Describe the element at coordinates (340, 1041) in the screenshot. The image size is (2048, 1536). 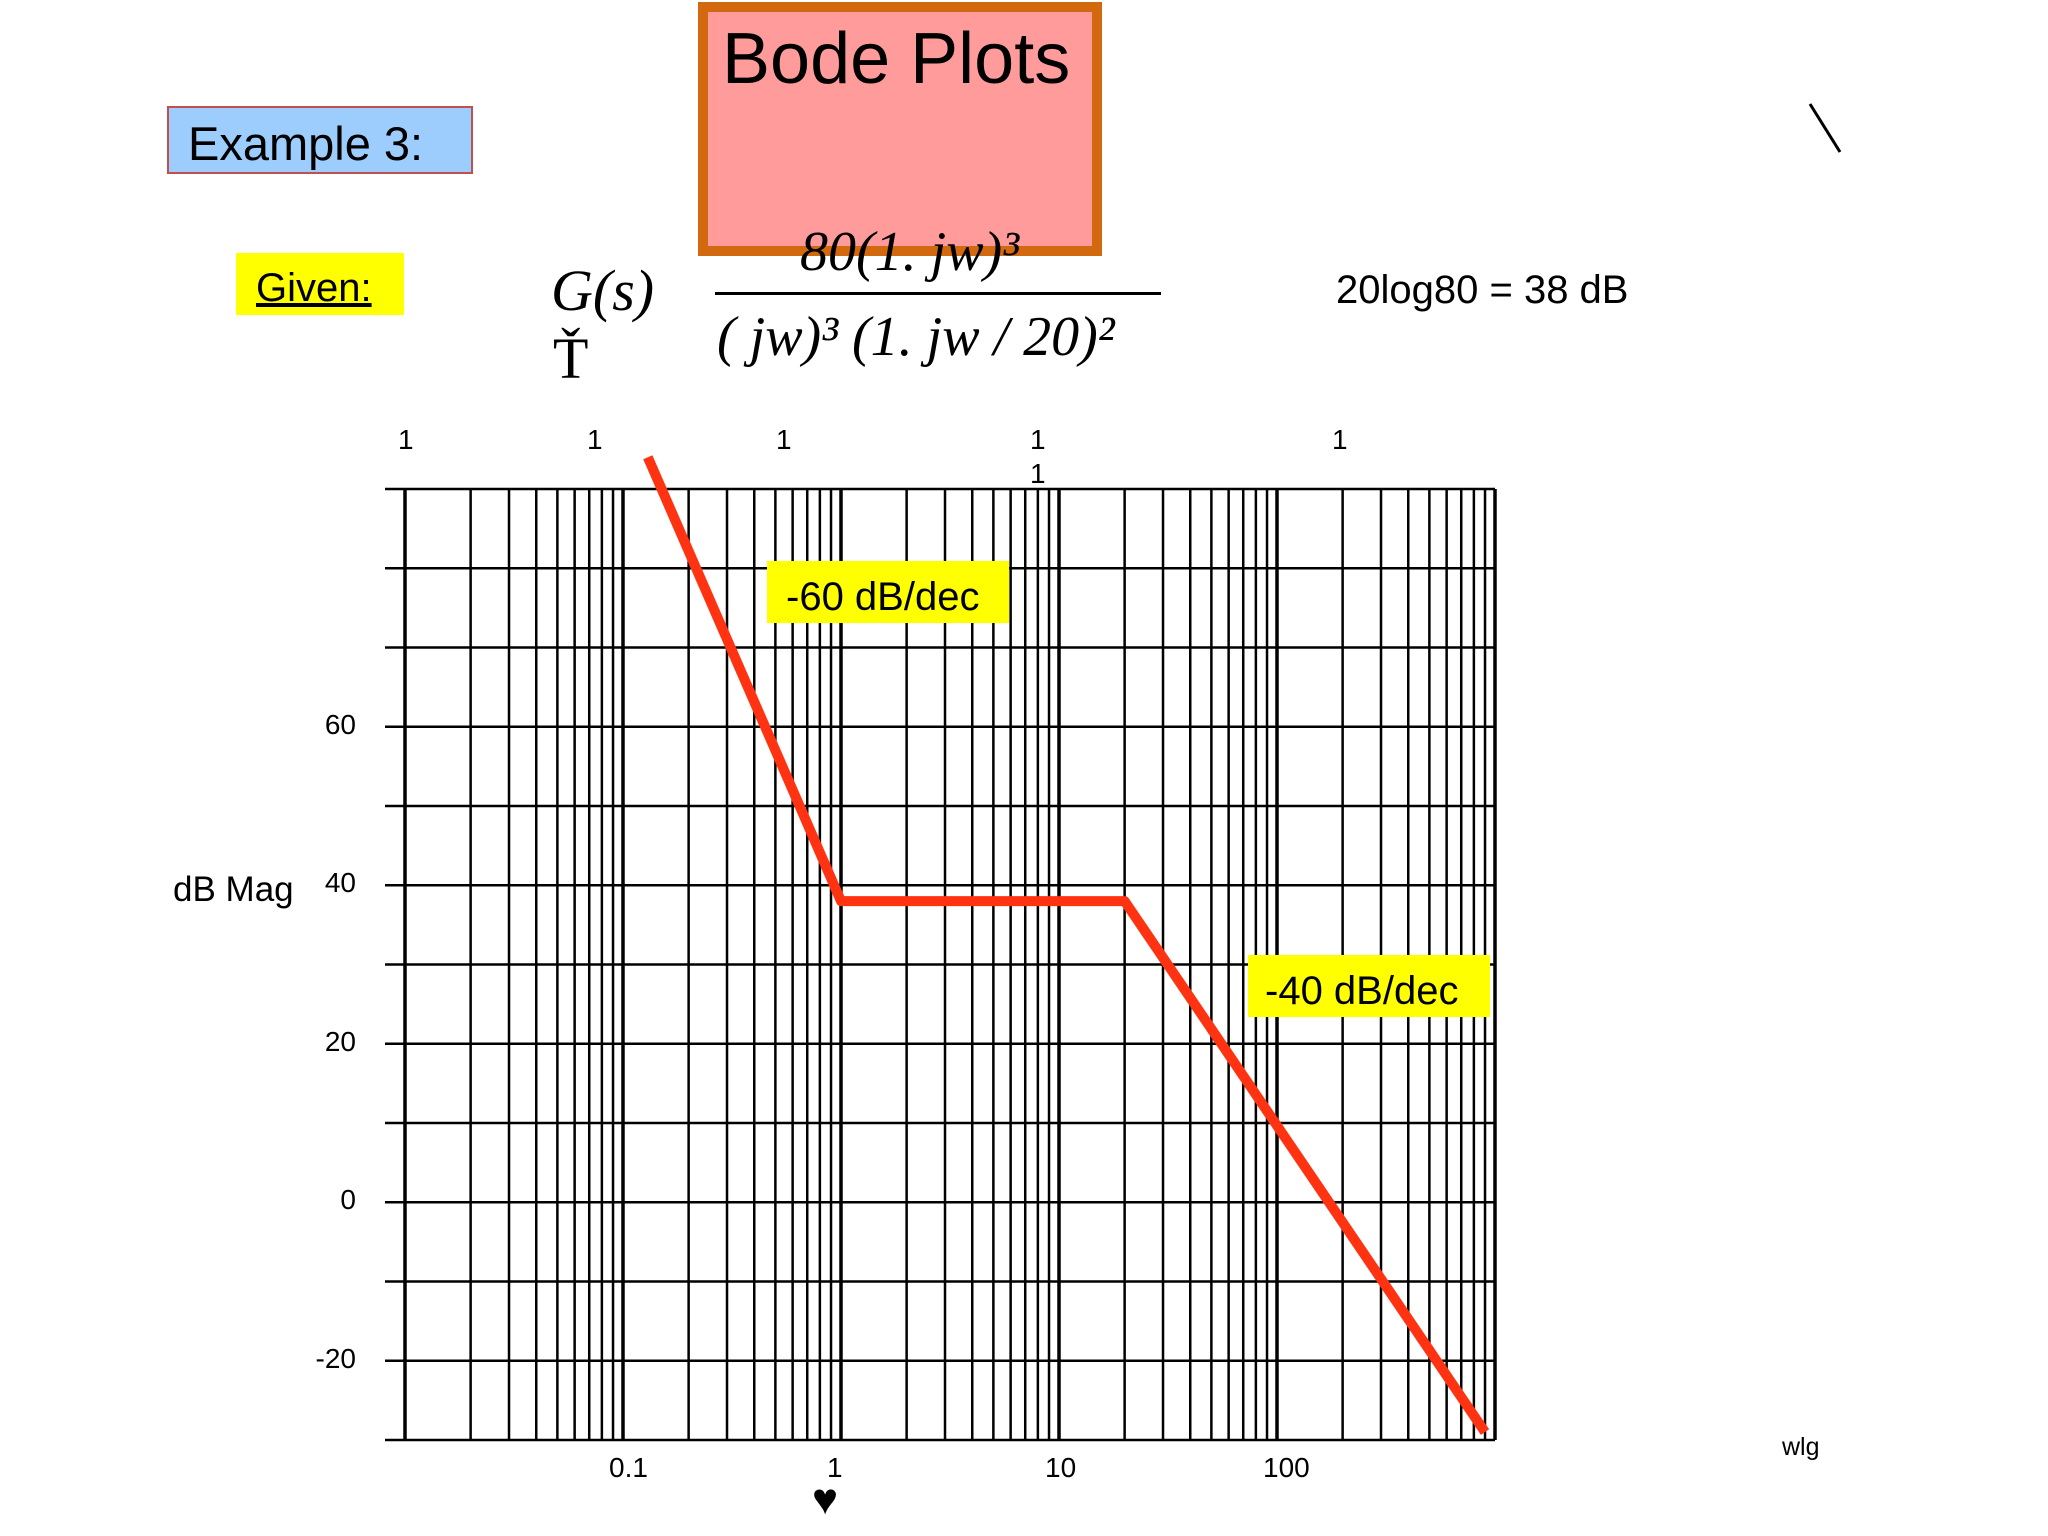
I see `y-tick-label: 20` at that location.